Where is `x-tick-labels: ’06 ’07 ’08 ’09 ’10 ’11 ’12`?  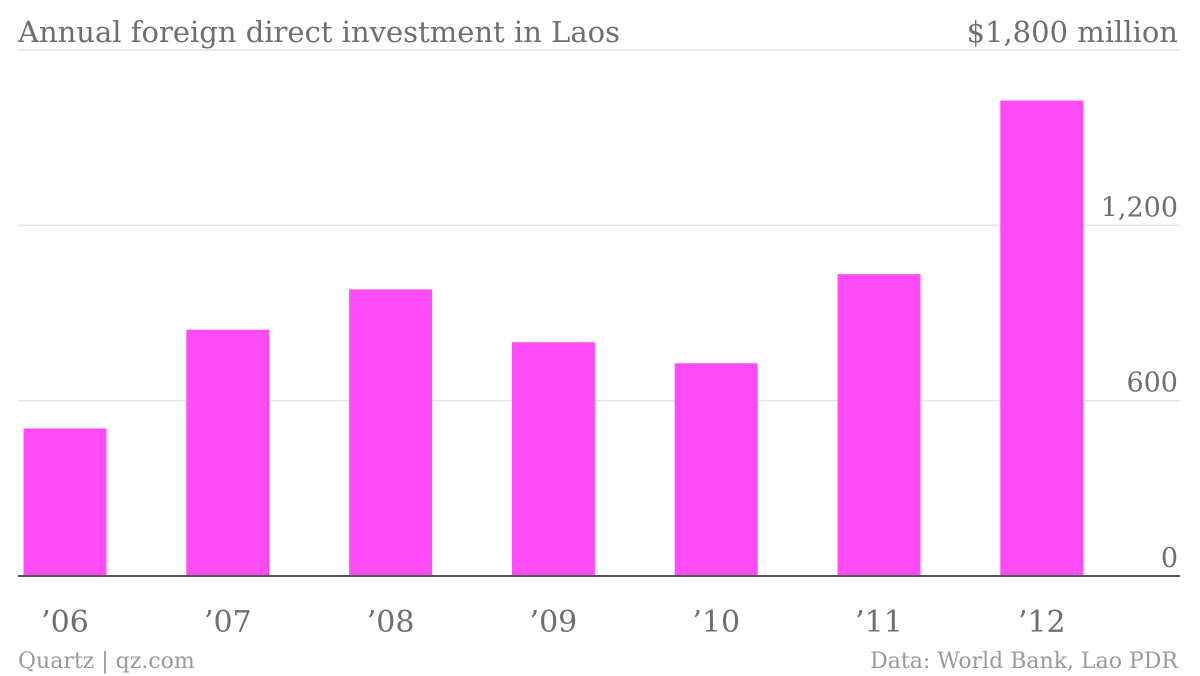
x-tick-labels: ’06 ’07 ’08 ’09 ’10 ’11 ’12 is located at coordinates (553, 622).